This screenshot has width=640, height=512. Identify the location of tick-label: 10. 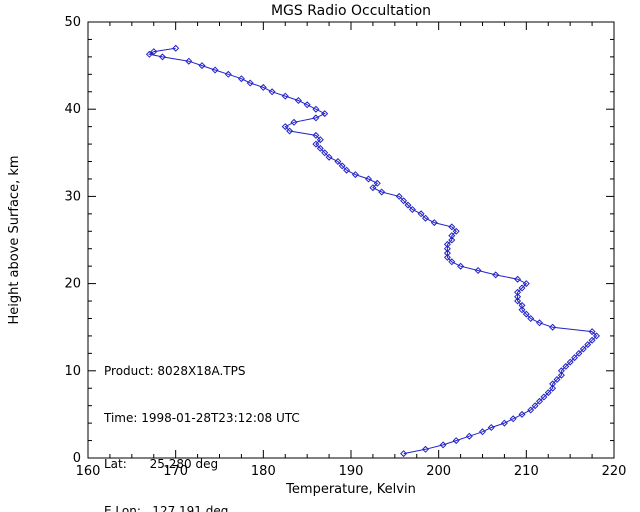
(72, 371).